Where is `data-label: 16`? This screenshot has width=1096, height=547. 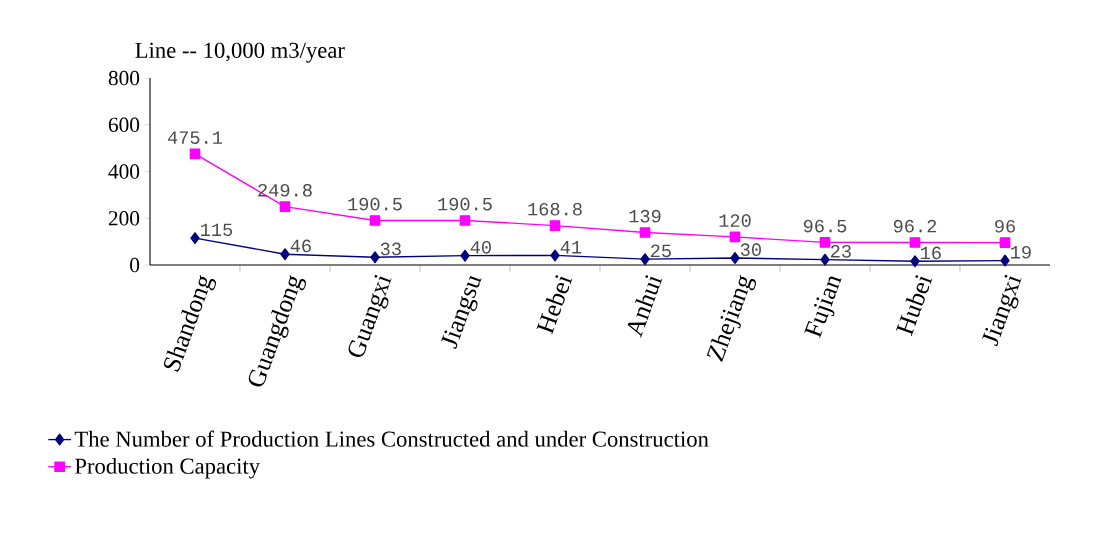 data-label: 16 is located at coordinates (931, 253).